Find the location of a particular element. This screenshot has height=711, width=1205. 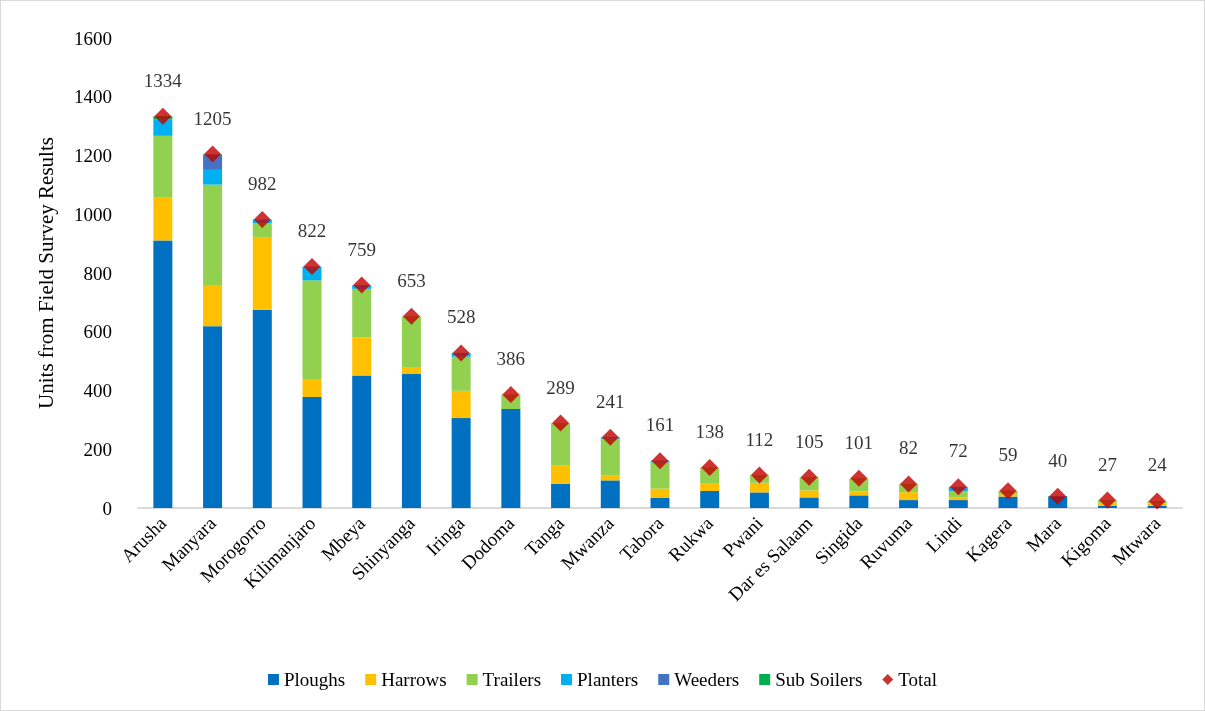

data-label: 982 is located at coordinates (262, 184).